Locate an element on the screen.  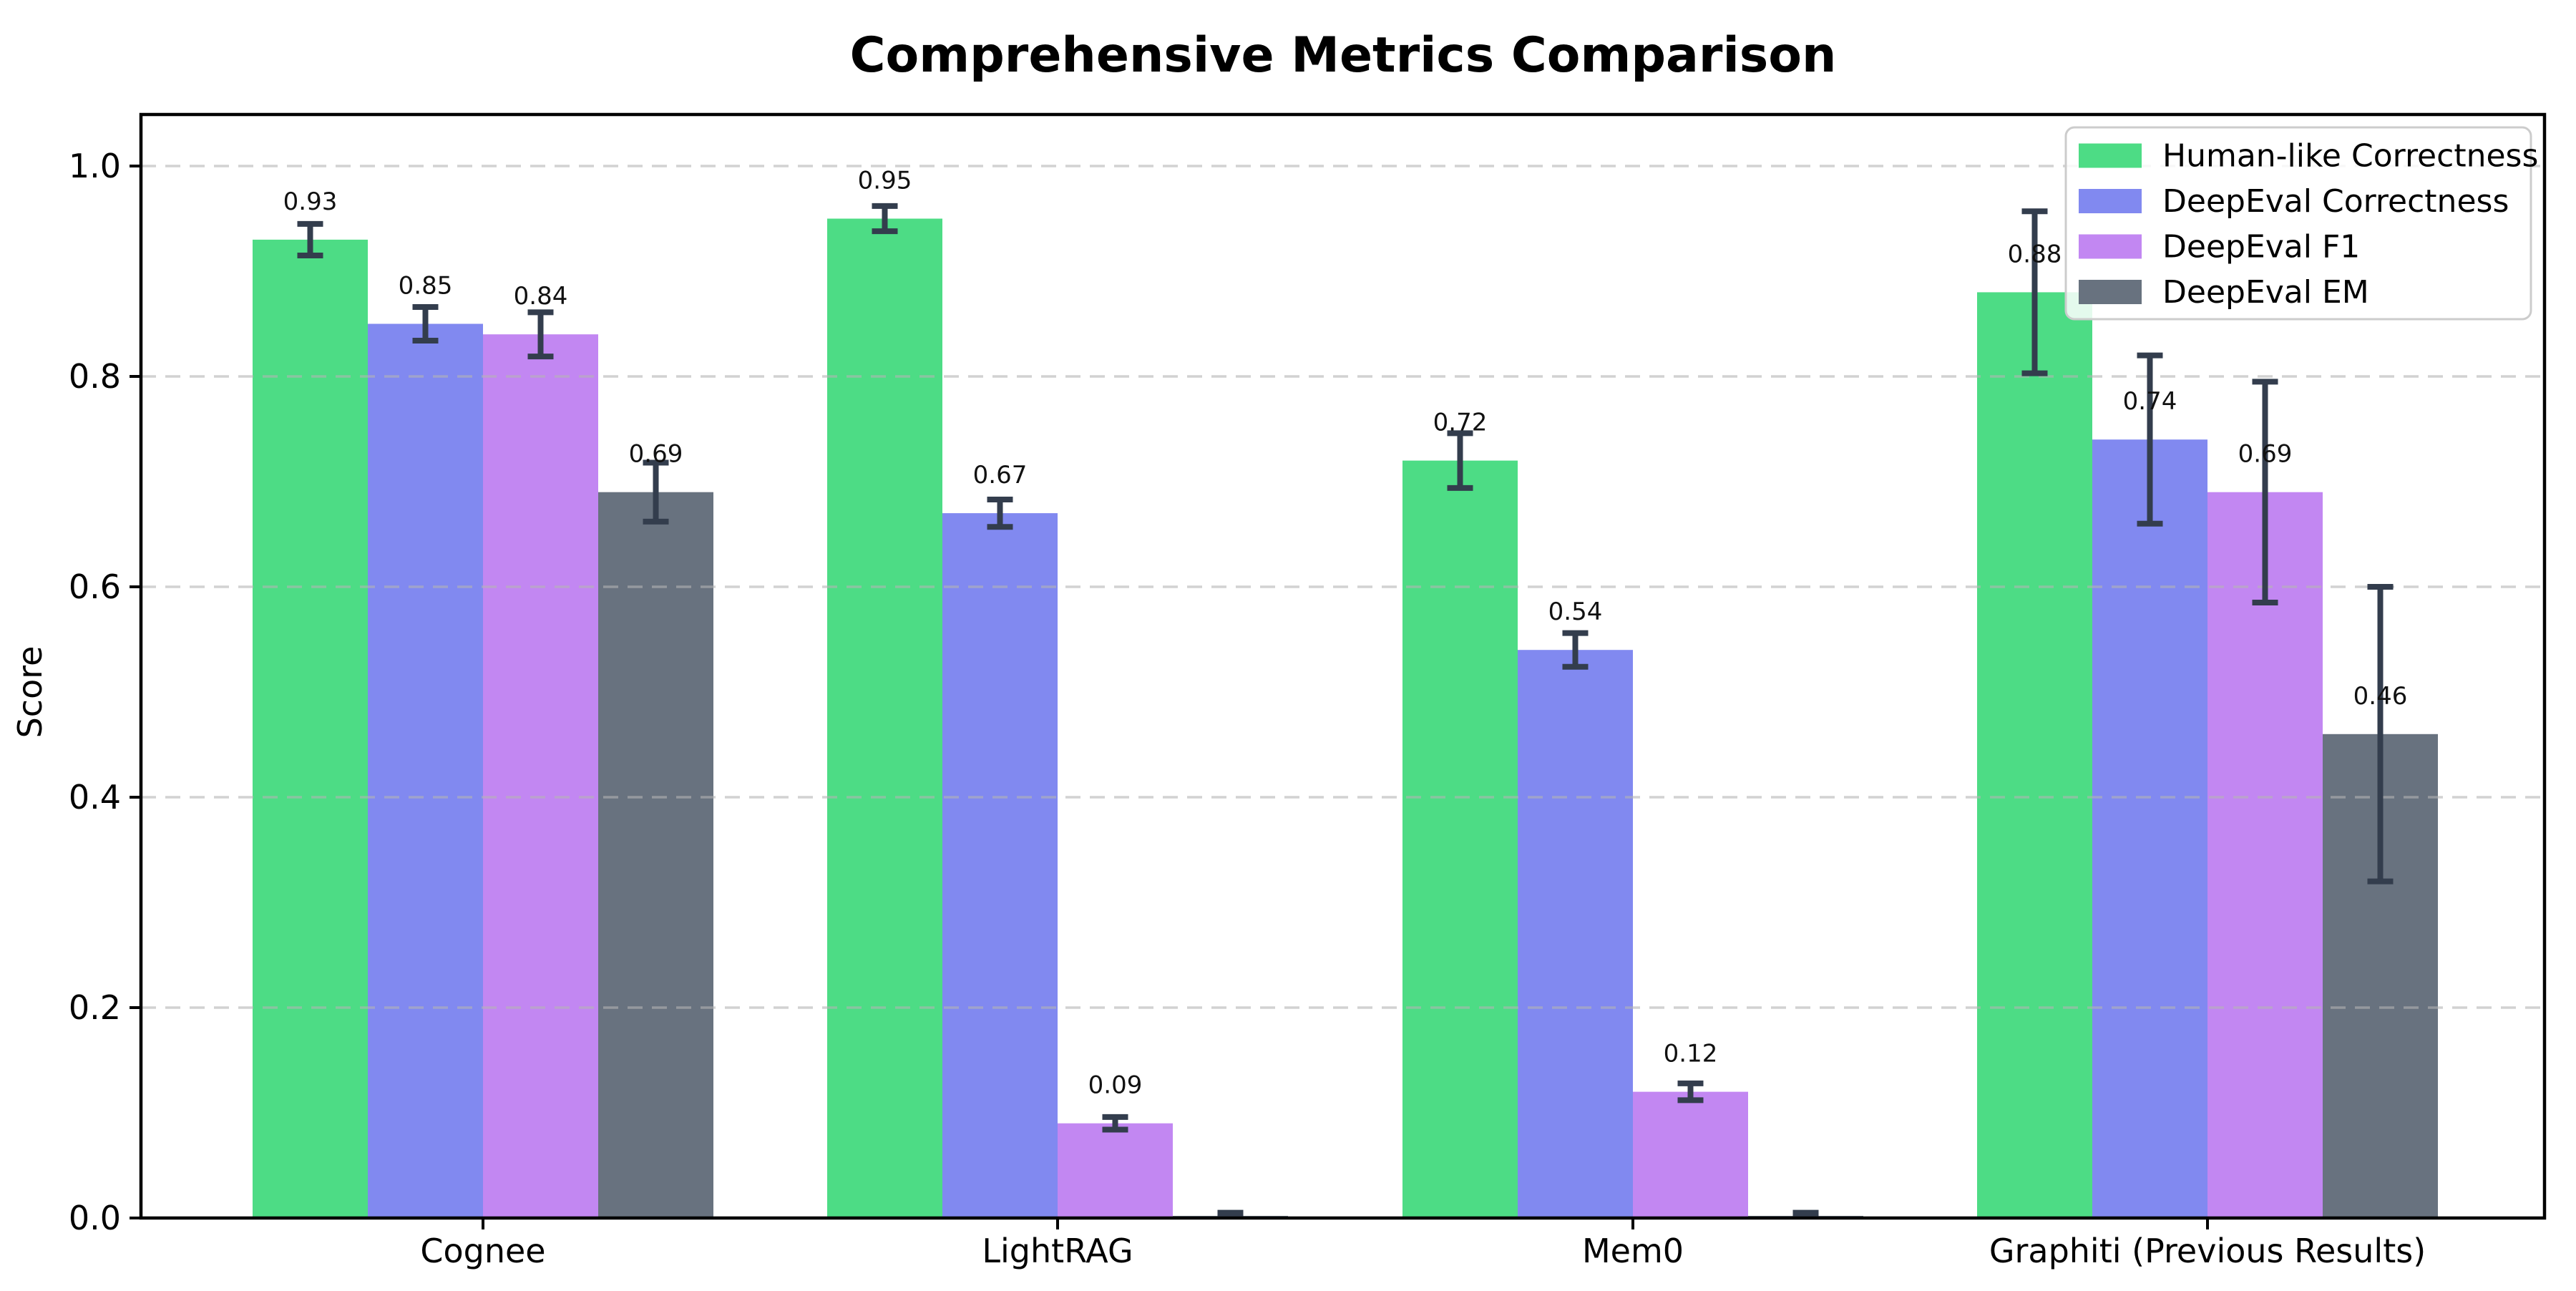
y-tick-label-0.0: 0.0 is located at coordinates (95, 1218).